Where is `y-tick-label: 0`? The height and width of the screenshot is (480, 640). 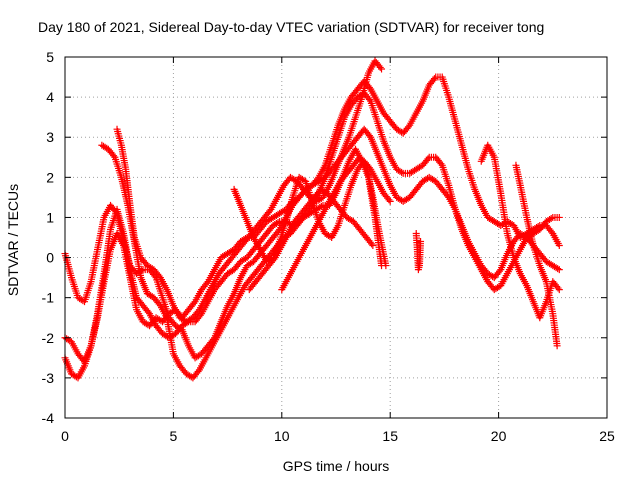 y-tick-label: 0 is located at coordinates (50, 258).